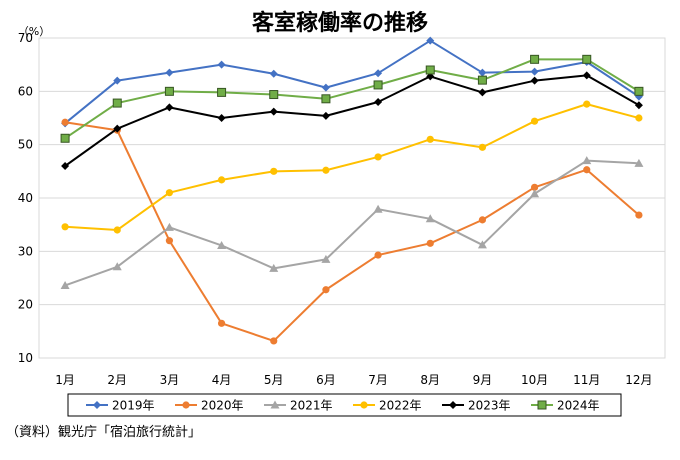 This screenshot has width=680, height=460. Describe the element at coordinates (25, 91) in the screenshot. I see `y-tick-label: 60` at that location.